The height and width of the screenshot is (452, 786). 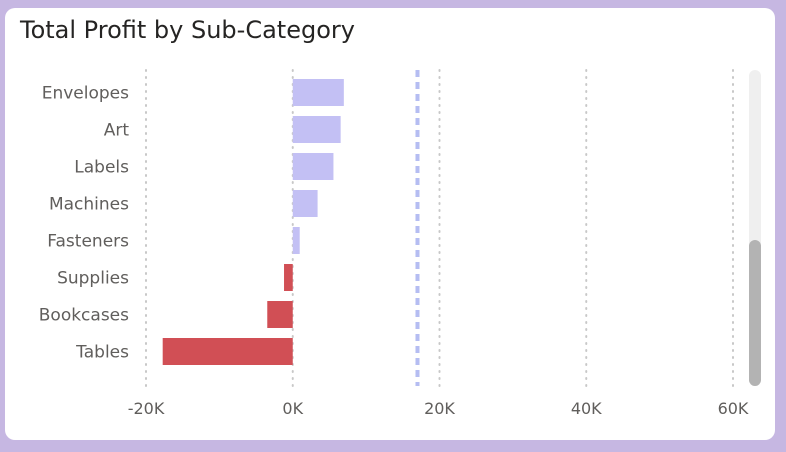 What do you see at coordinates (101, 168) in the screenshot?
I see `category-label: Labels` at bounding box center [101, 168].